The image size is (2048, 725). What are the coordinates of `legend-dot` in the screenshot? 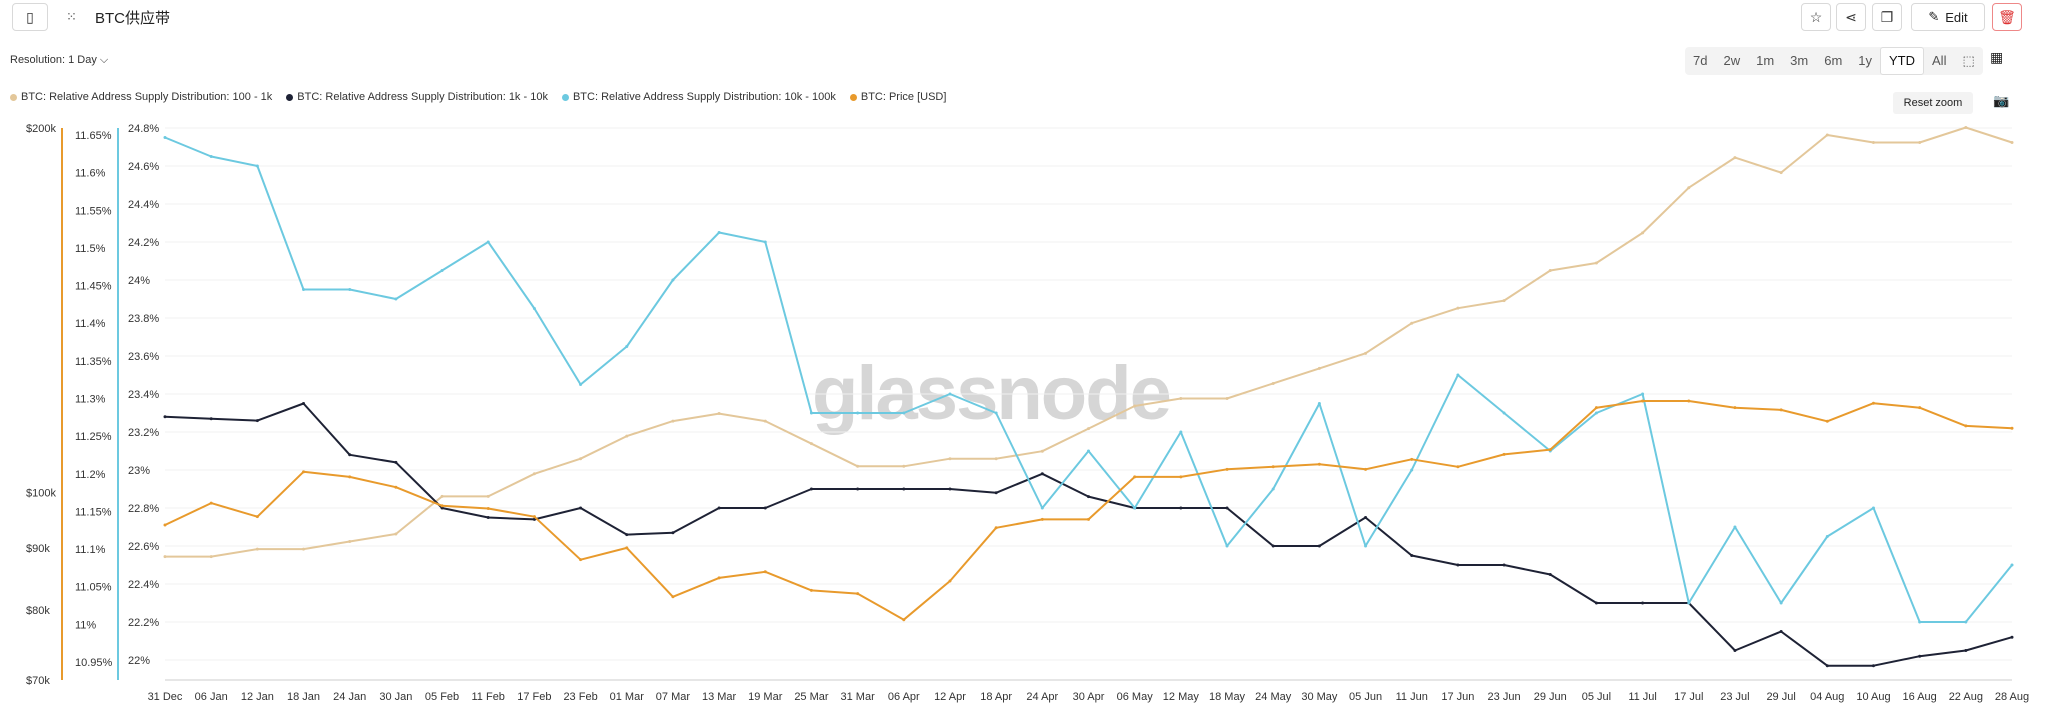 It's located at (13, 97).